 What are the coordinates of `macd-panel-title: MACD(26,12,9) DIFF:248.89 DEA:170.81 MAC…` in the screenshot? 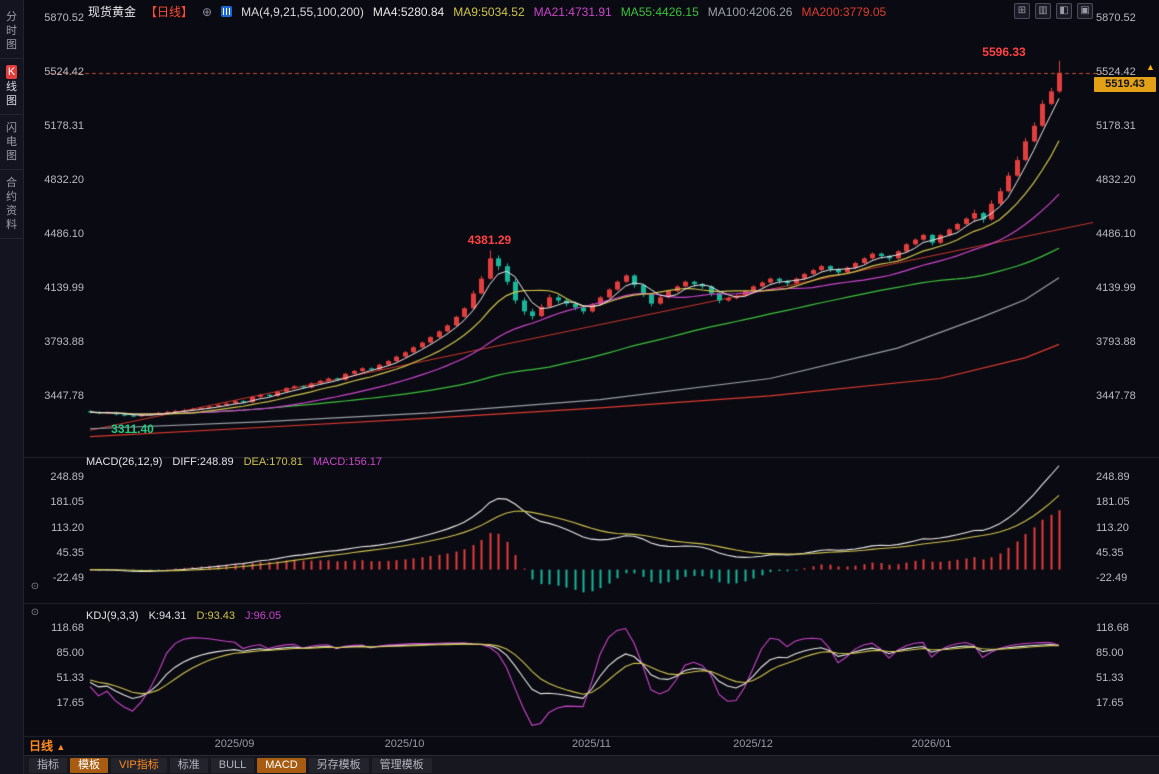 It's located at (234, 462).